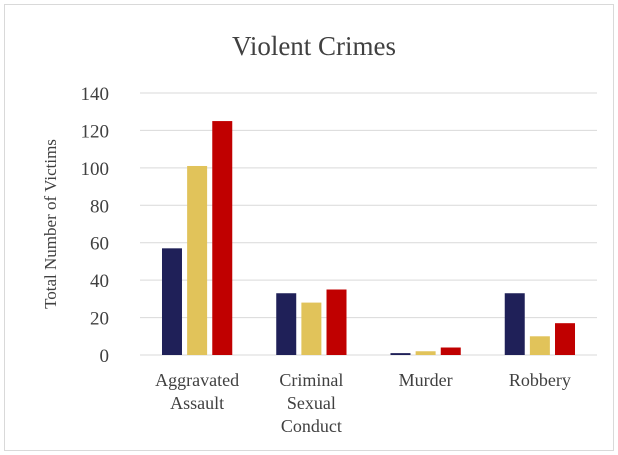 The image size is (618, 455). Describe the element at coordinates (105, 356) in the screenshot. I see `y-tick-label: 0` at that location.